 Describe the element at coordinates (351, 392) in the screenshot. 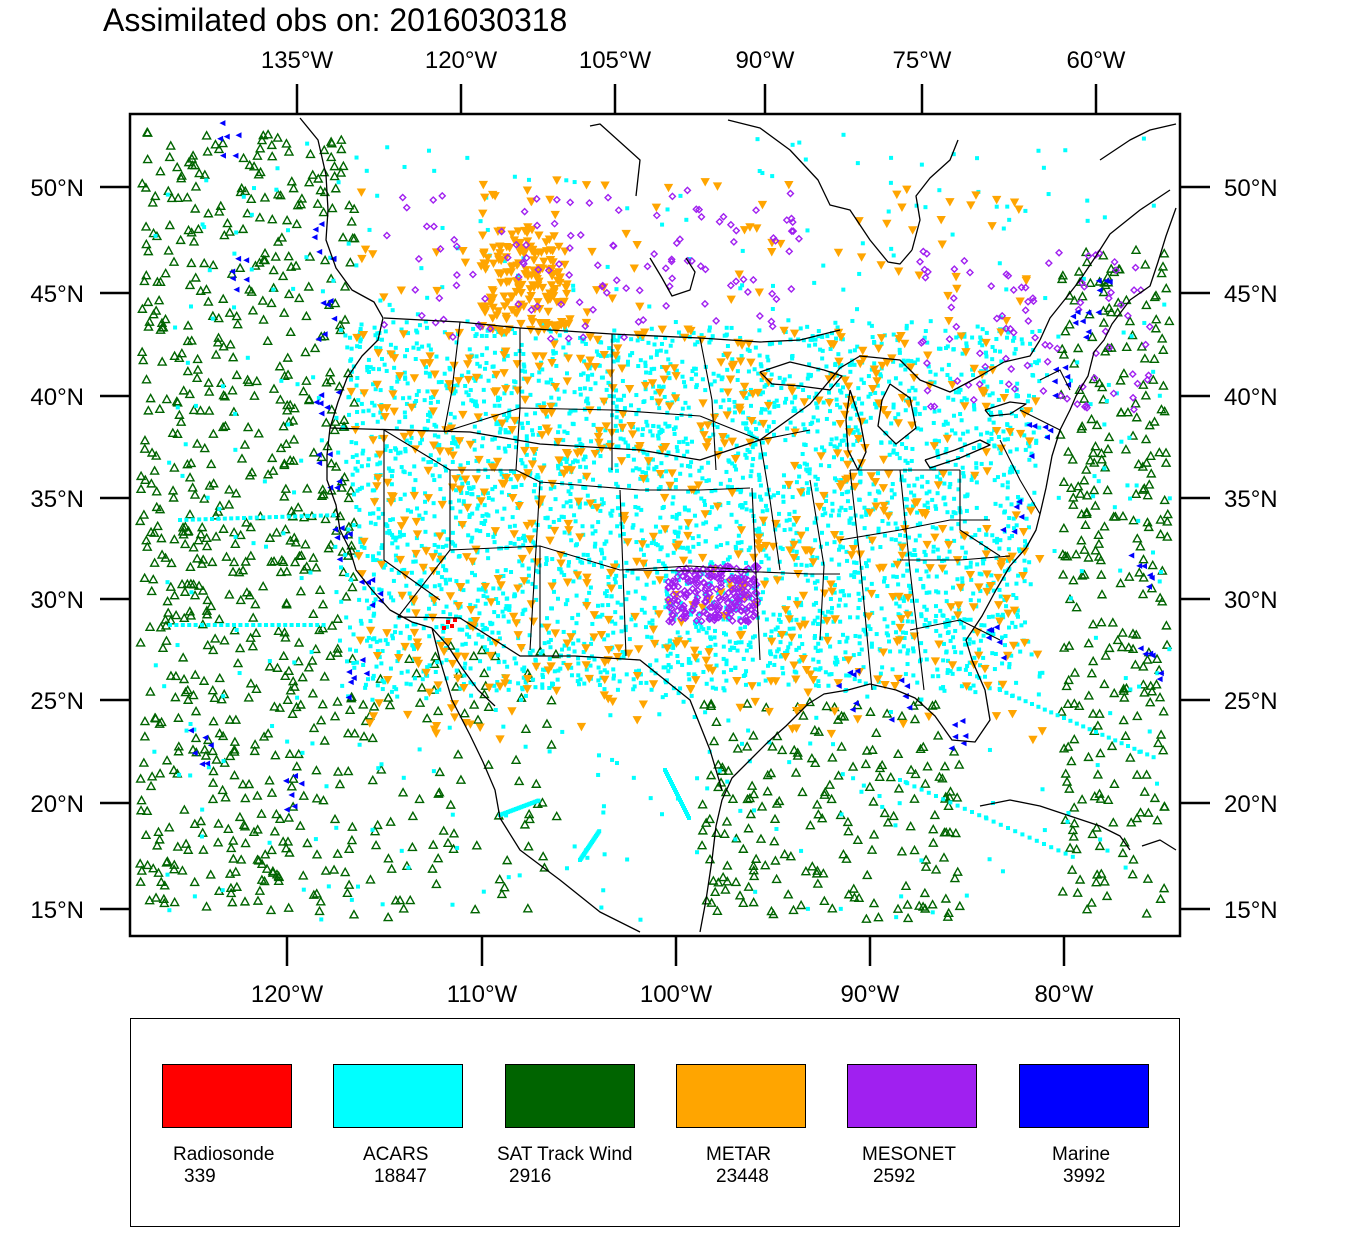

I see `metar-marker` at that location.